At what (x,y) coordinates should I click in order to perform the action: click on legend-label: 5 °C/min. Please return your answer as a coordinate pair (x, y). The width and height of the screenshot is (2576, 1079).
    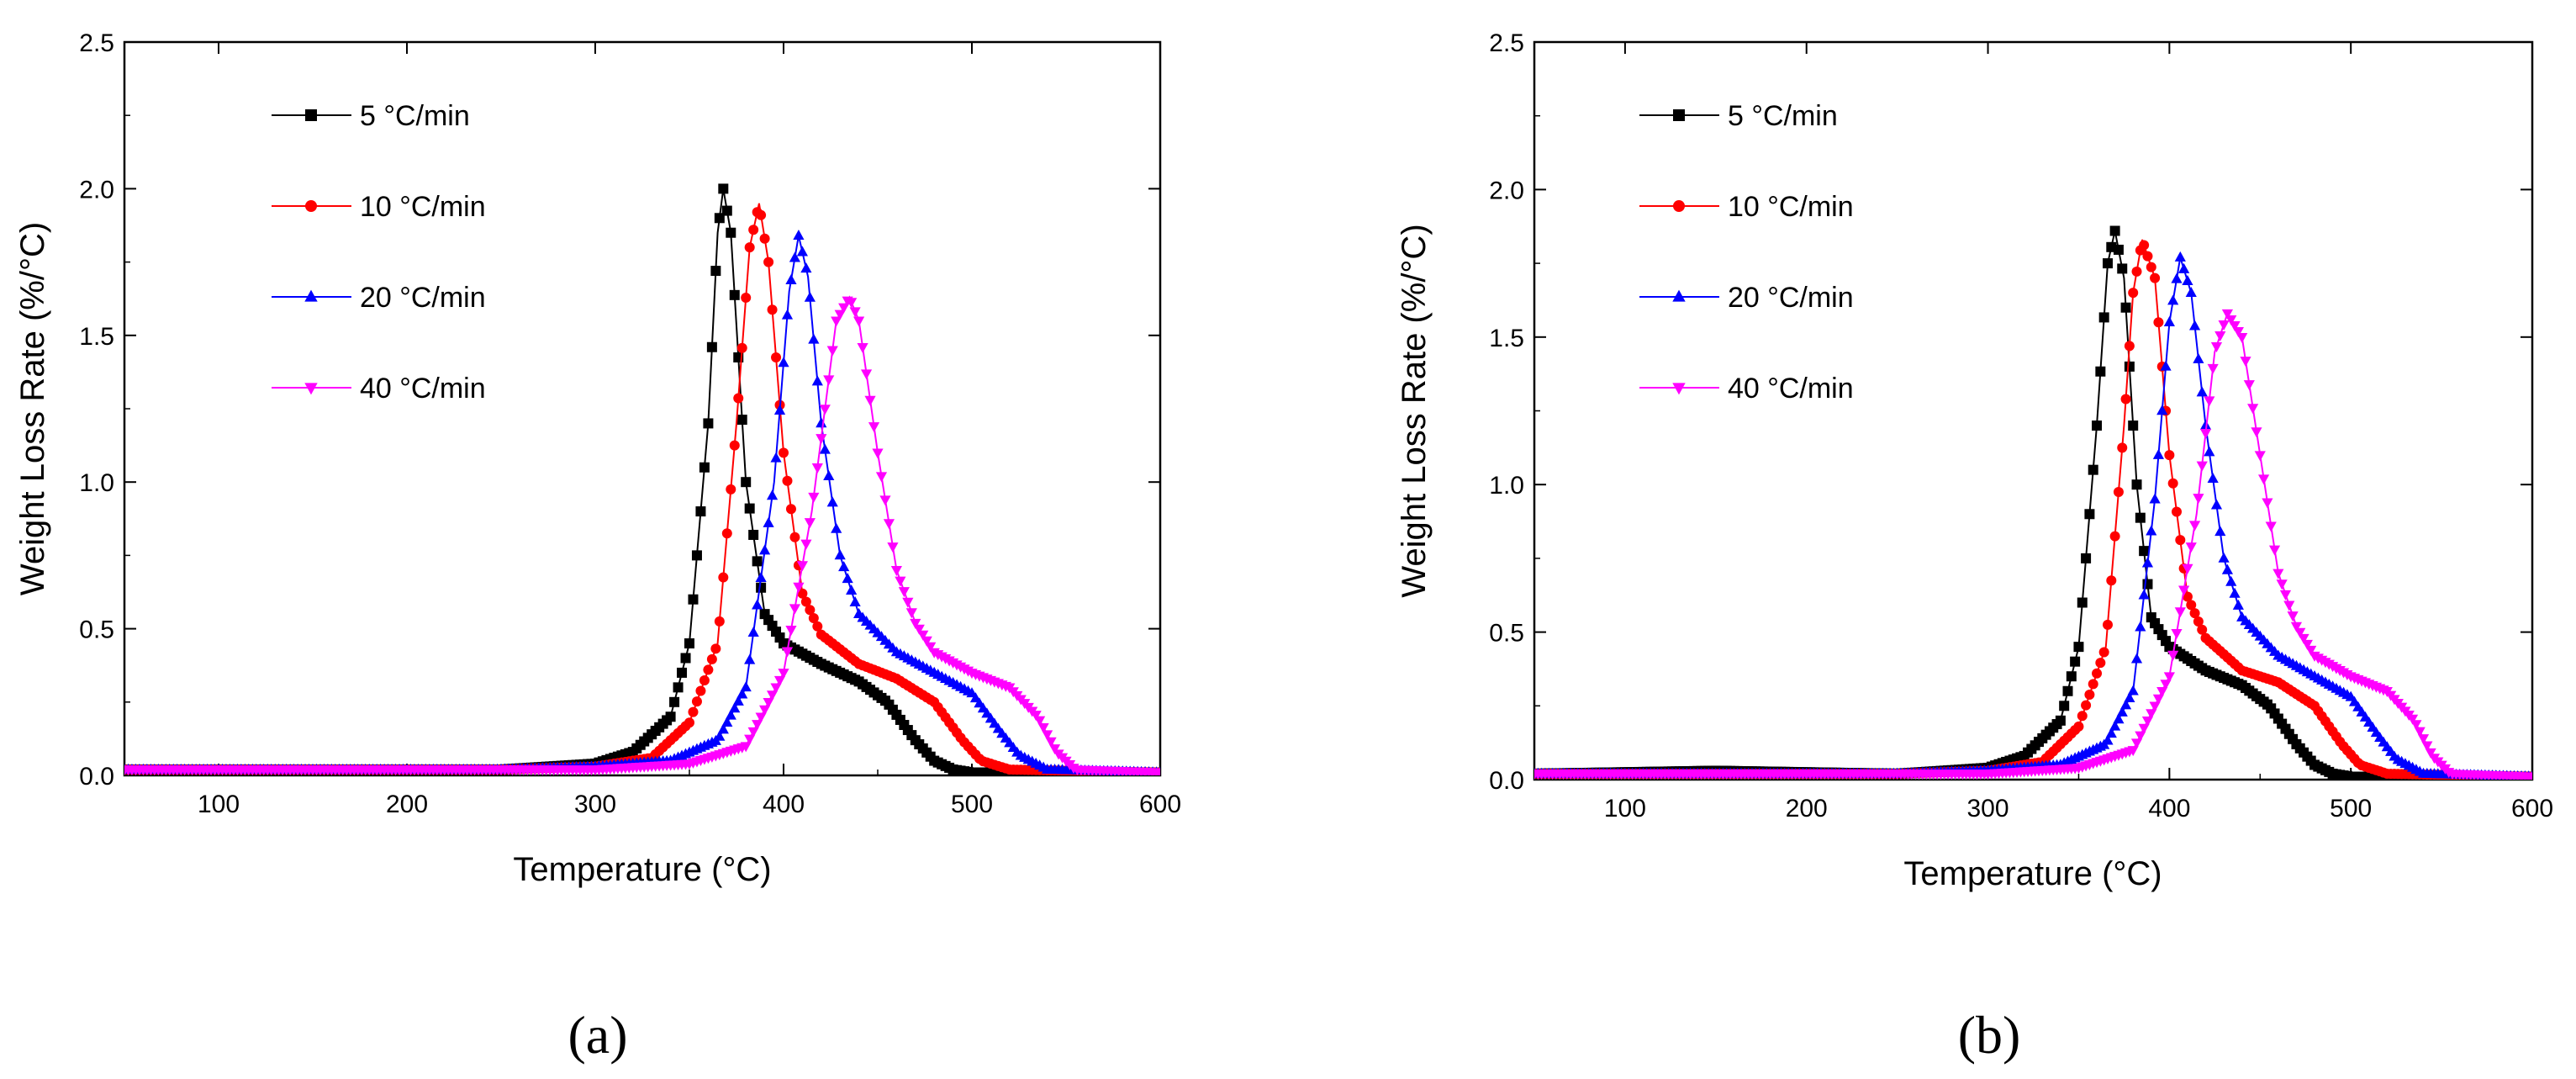
    Looking at the image, I should click on (415, 116).